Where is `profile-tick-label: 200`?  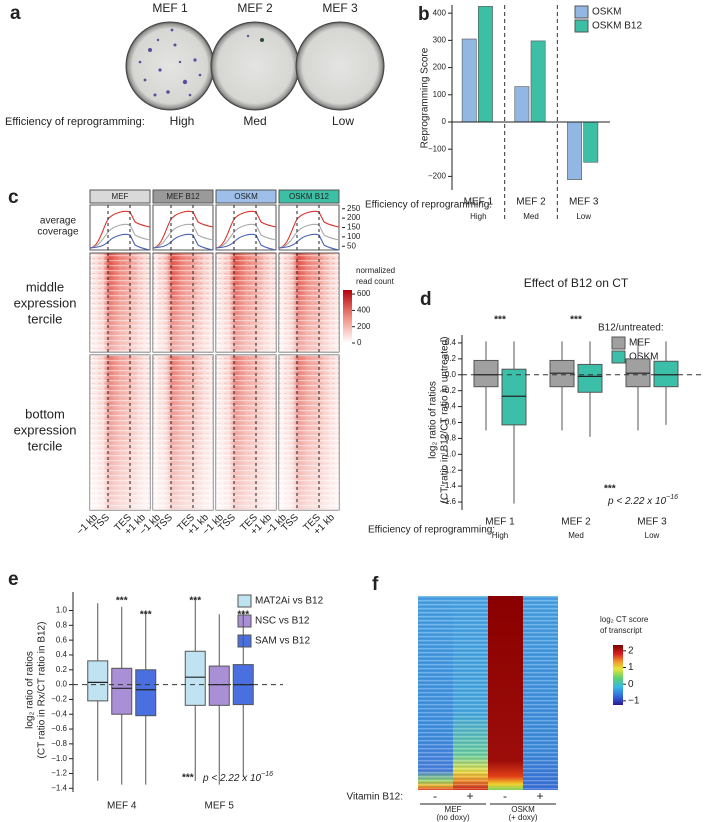 profile-tick-label: 200 is located at coordinates (354, 217).